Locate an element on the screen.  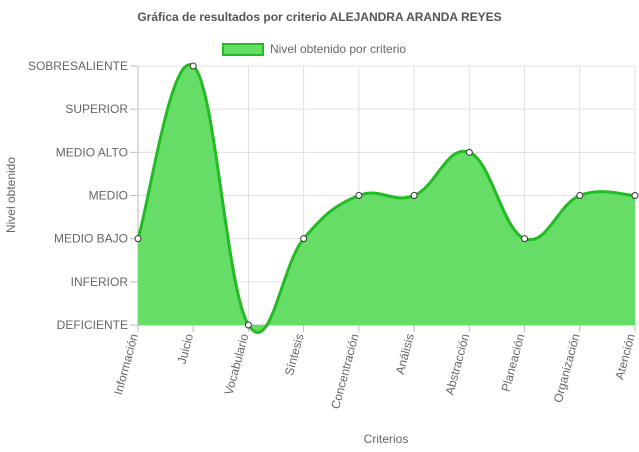
x-tick-label: Planeación is located at coordinates (513, 362).